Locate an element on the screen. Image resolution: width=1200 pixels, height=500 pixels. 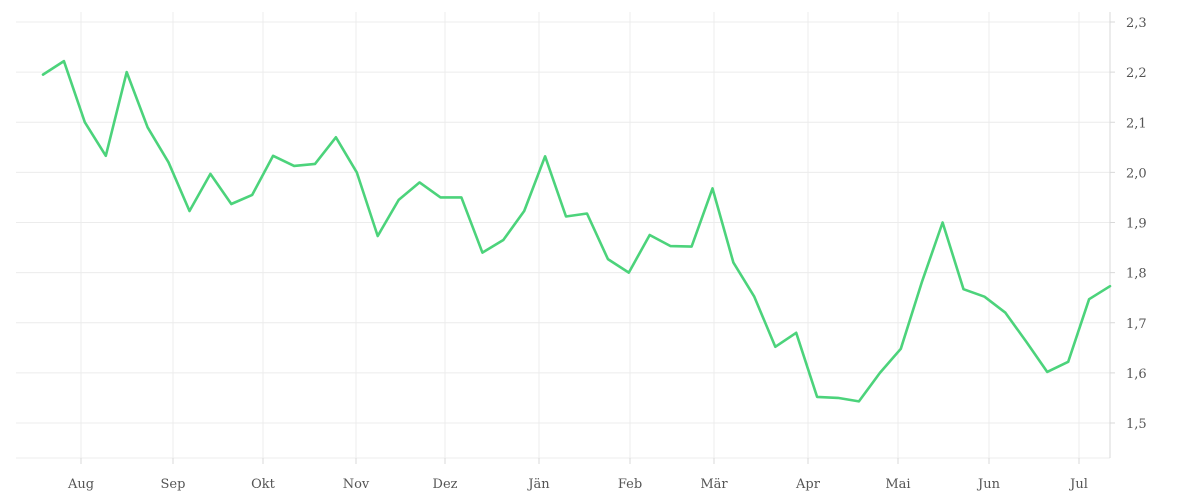
y-tick-label: 2,3 is located at coordinates (1136, 23).